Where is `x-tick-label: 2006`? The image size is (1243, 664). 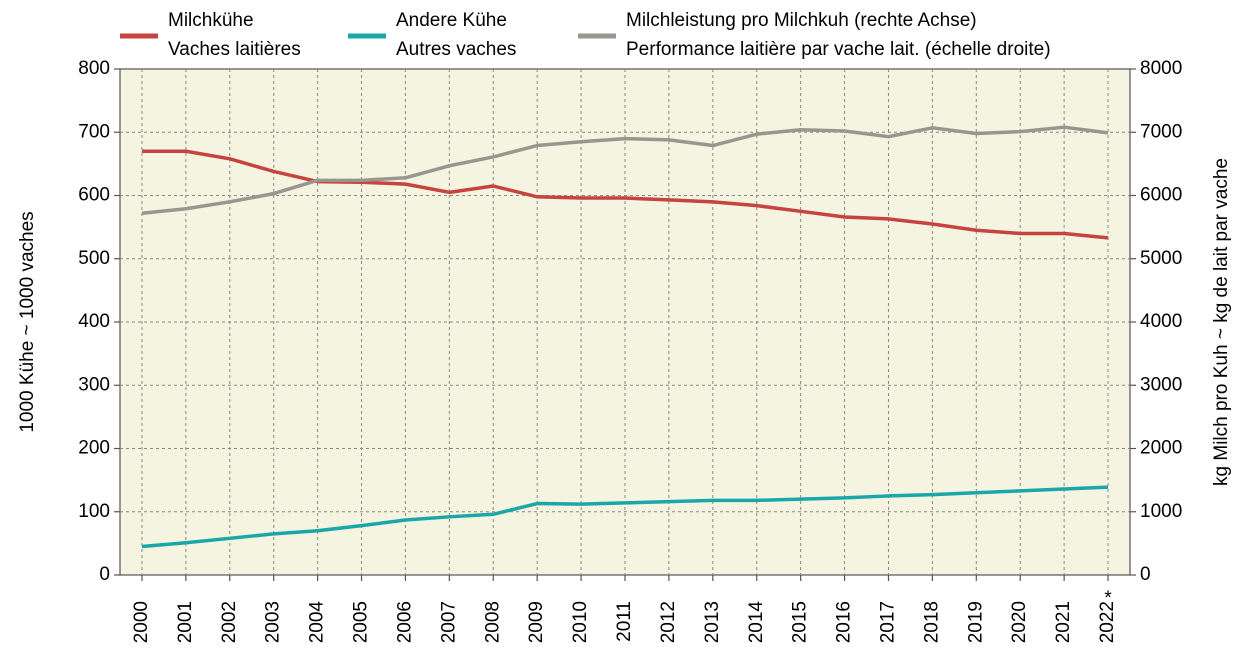 x-tick-label: 2006 is located at coordinates (404, 622).